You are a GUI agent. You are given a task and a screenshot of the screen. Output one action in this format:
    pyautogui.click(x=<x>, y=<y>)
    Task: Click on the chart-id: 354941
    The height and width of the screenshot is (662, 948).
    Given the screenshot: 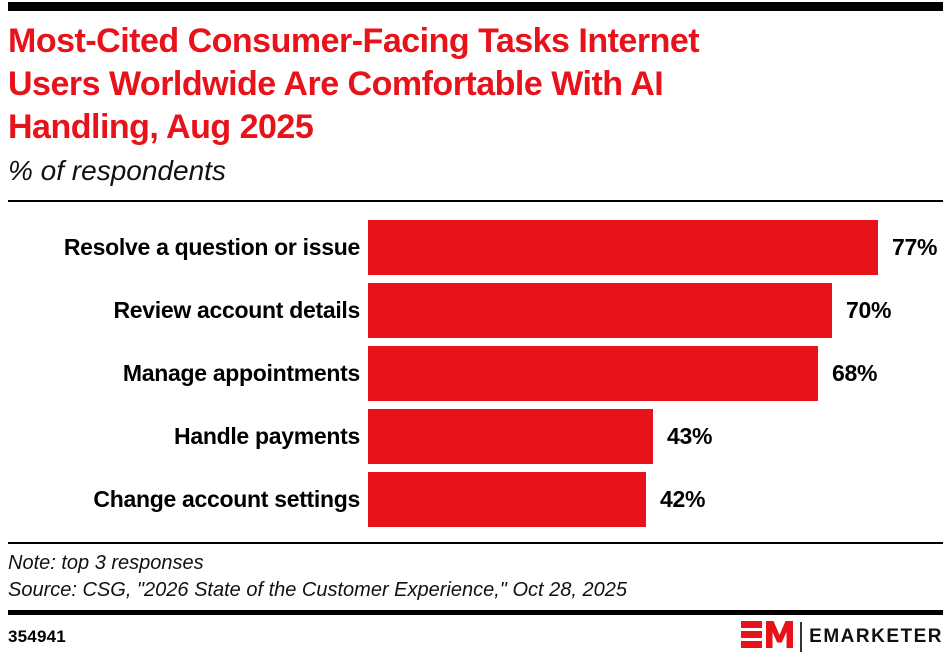 What is the action you would take?
    pyautogui.click(x=37, y=636)
    